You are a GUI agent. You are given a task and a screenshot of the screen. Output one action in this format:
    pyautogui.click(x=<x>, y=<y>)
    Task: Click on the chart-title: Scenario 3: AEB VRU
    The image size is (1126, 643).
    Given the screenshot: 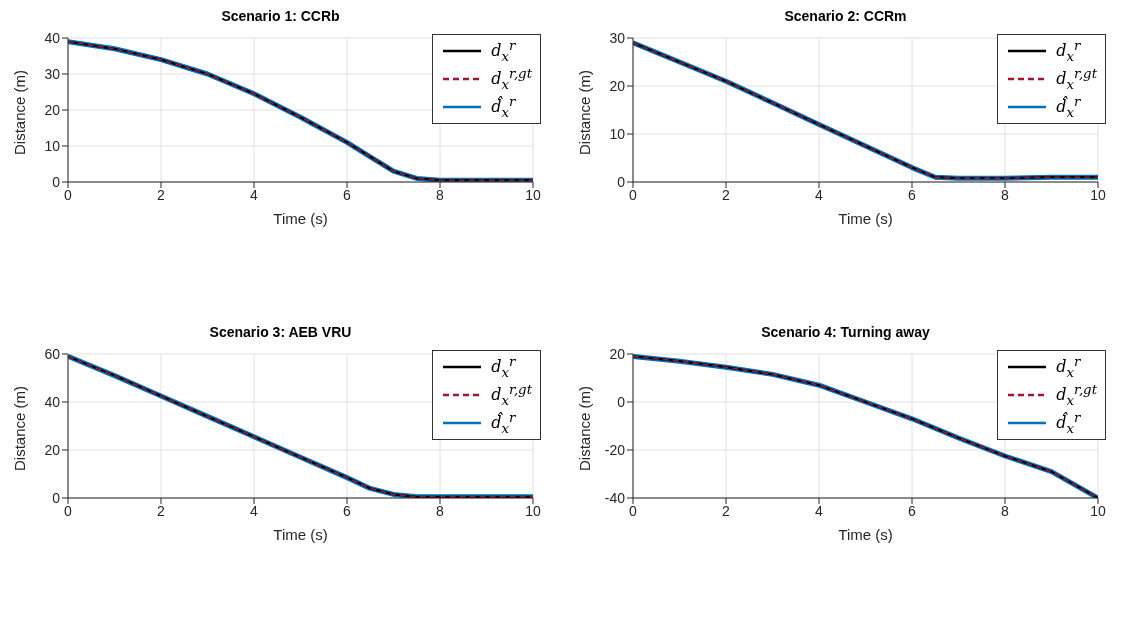 What is the action you would take?
    pyautogui.click(x=280, y=333)
    